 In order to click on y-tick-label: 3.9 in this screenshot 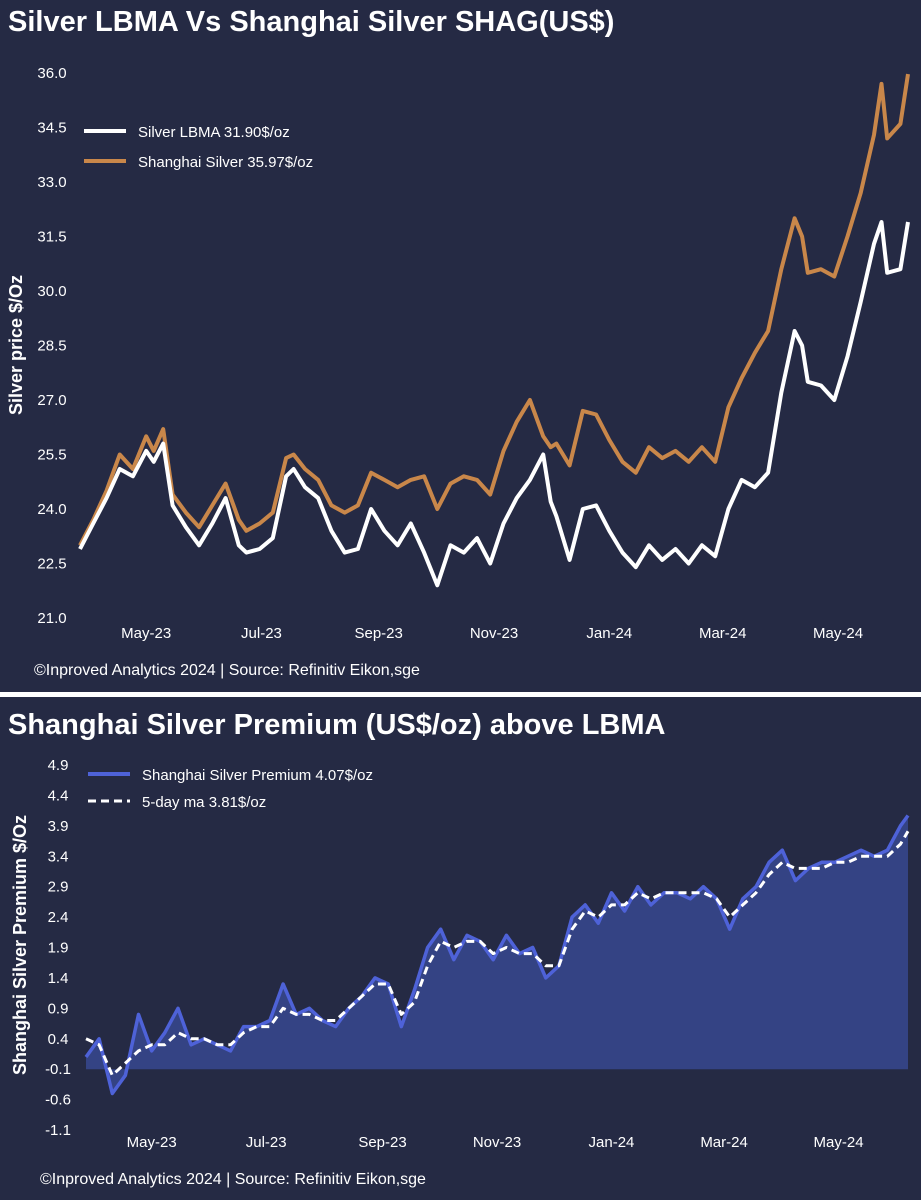, I will do `click(58, 826)`.